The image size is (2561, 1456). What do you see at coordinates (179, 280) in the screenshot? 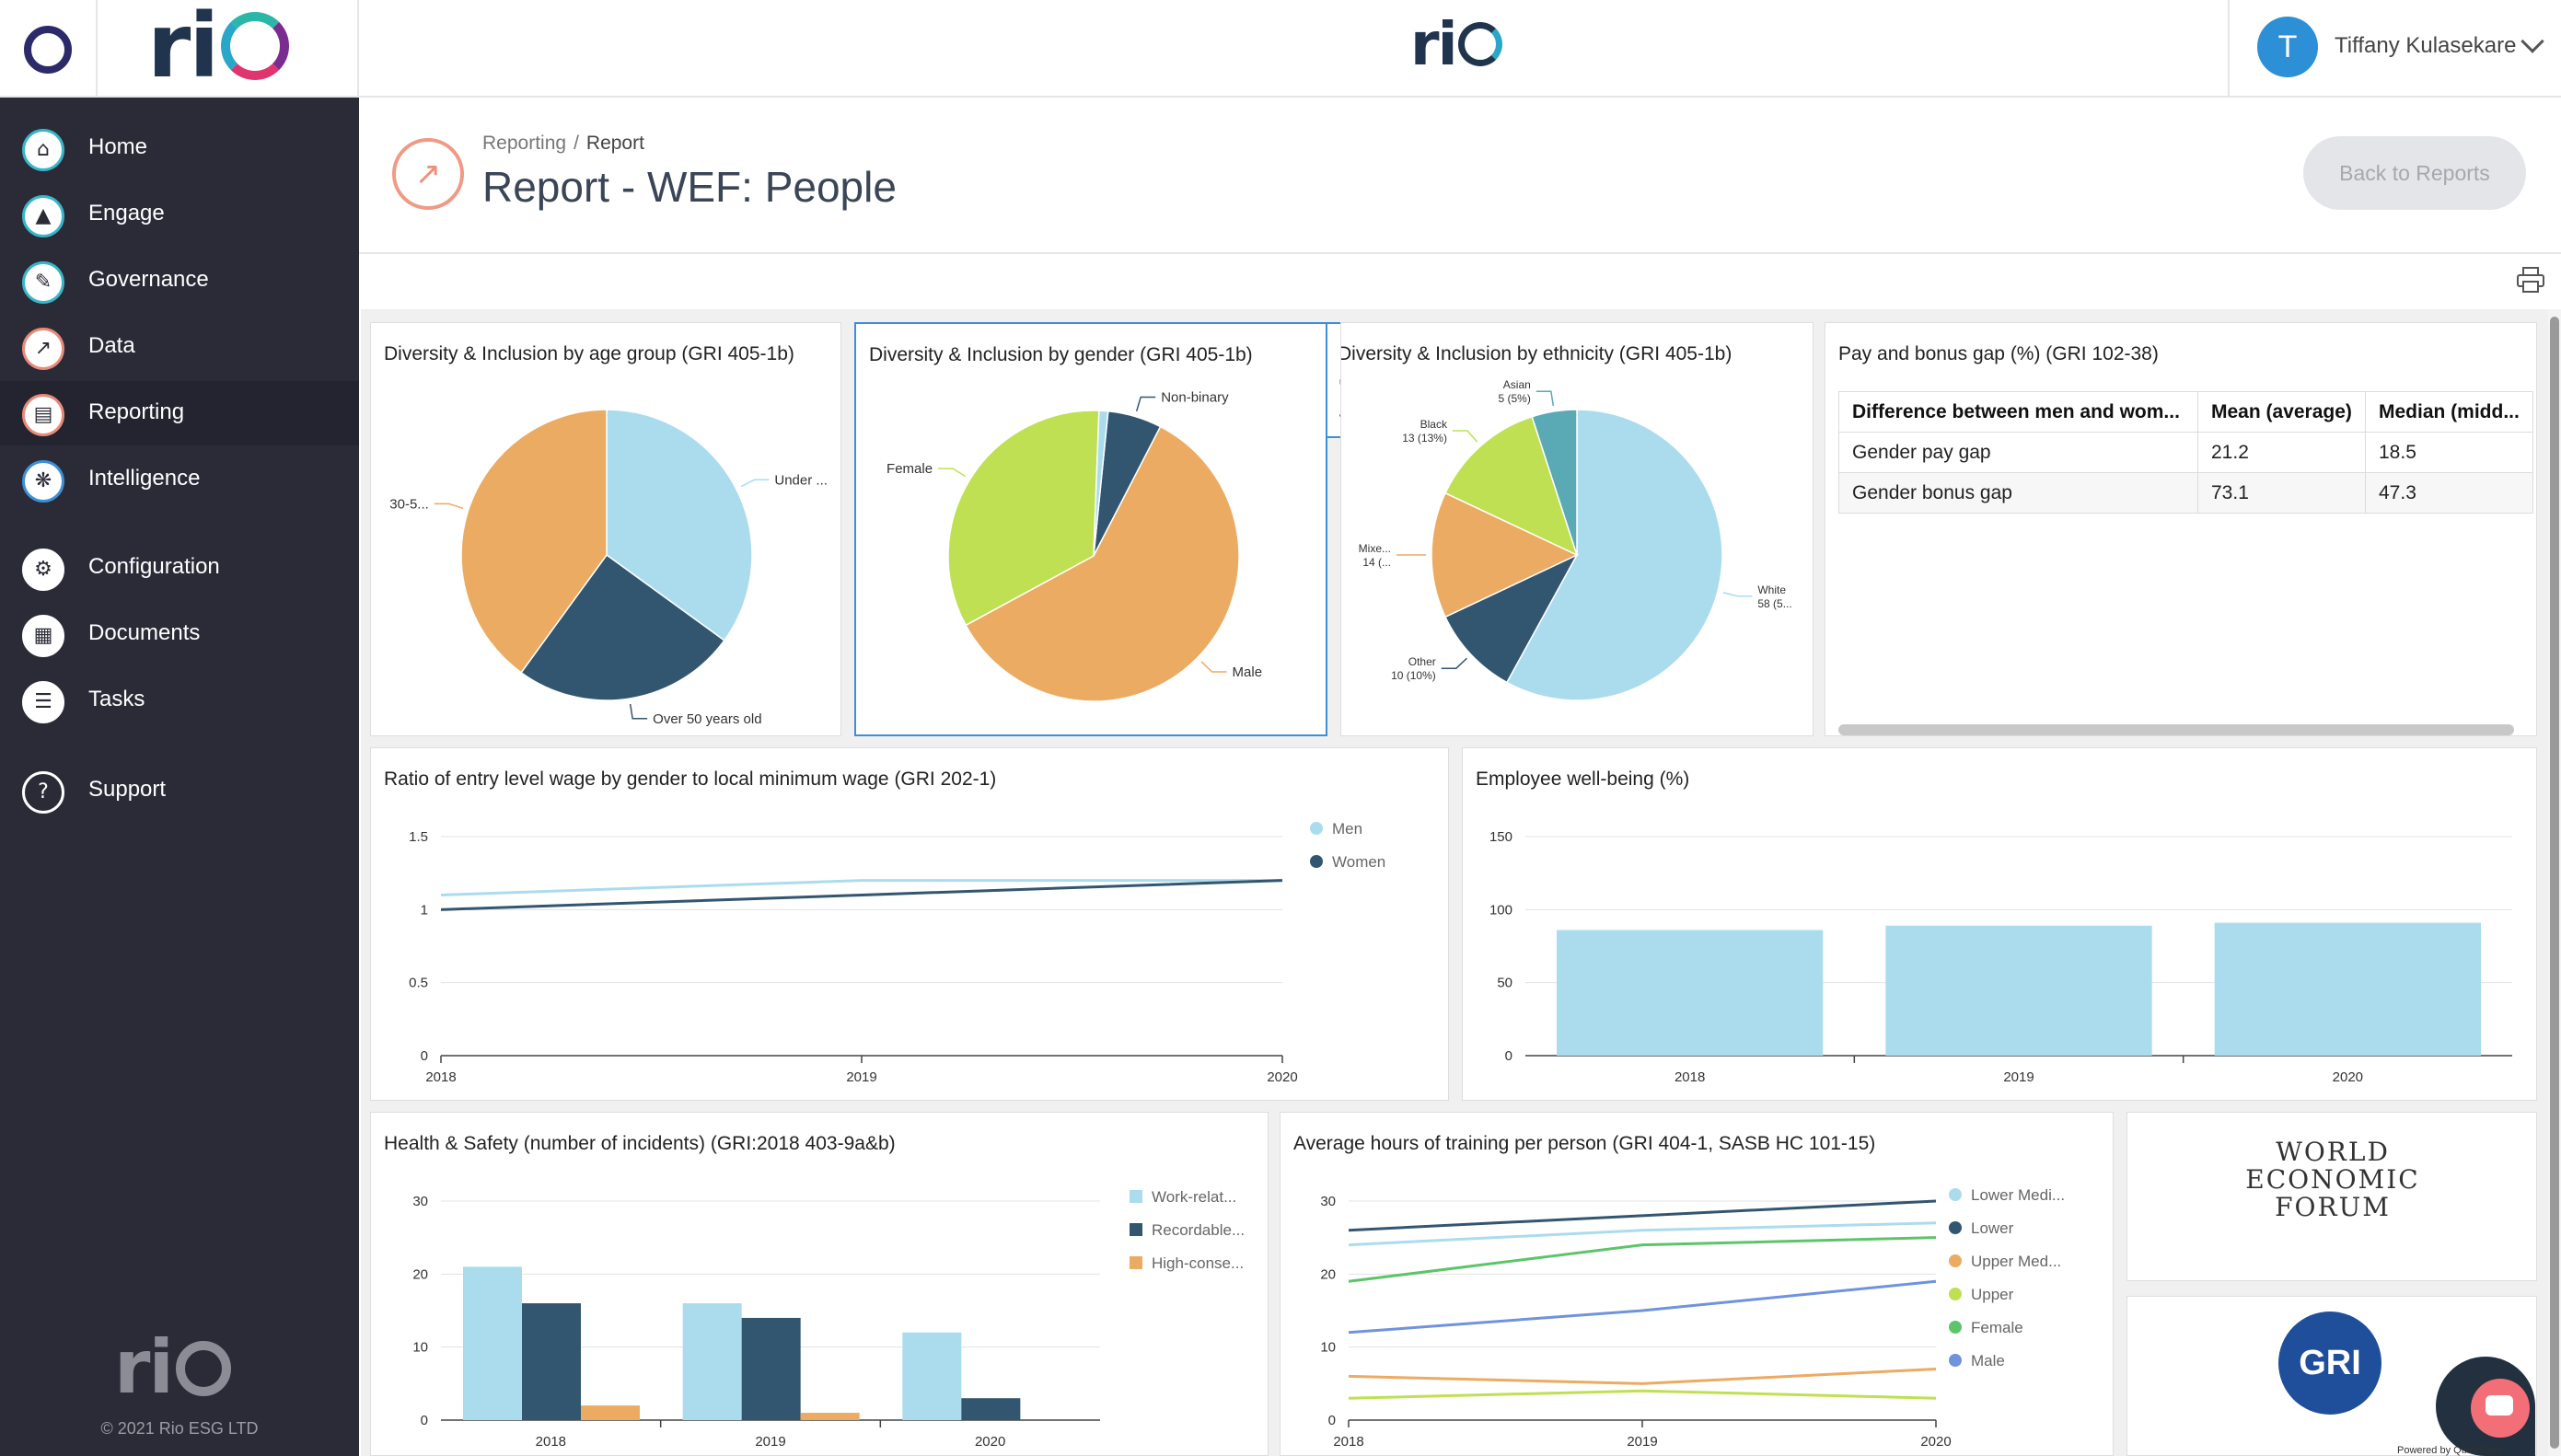
I see `sidebar-item-governance: ✎ Governance` at bounding box center [179, 280].